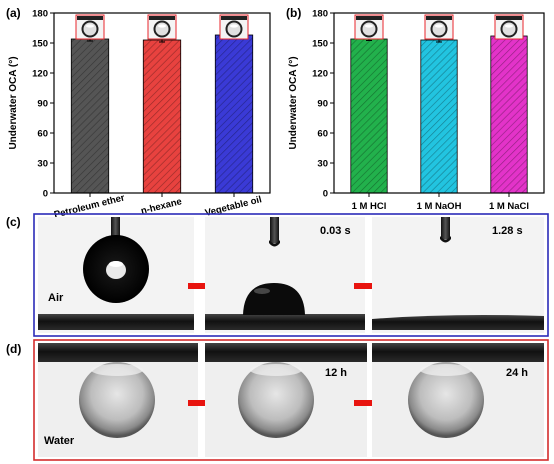 This screenshot has height=464, width=554. What do you see at coordinates (517, 373) in the screenshot?
I see `time-label-d-2: 24 h` at bounding box center [517, 373].